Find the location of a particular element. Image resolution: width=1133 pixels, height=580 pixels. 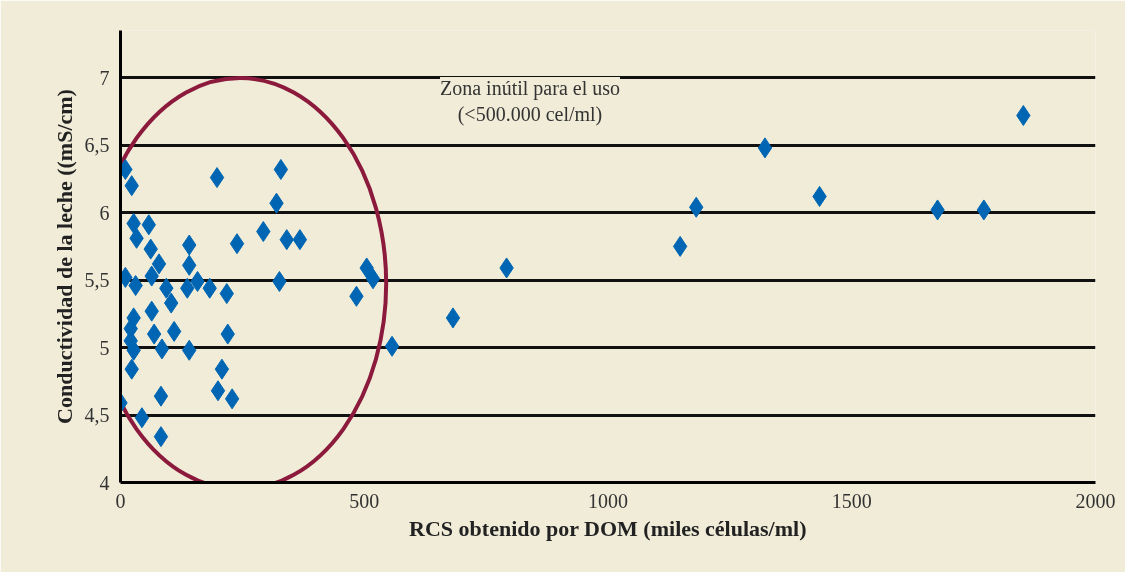

x-axis-title: RCS obtenido por DOM (miles células/ml) is located at coordinates (608, 528).